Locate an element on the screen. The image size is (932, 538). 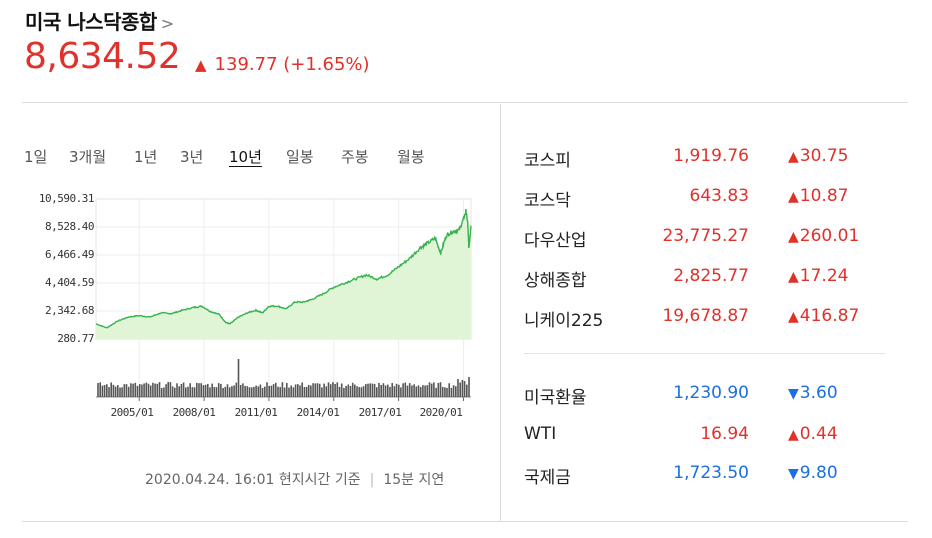
price-change: ▲ 139.77 (+1.65%) is located at coordinates (282, 64).